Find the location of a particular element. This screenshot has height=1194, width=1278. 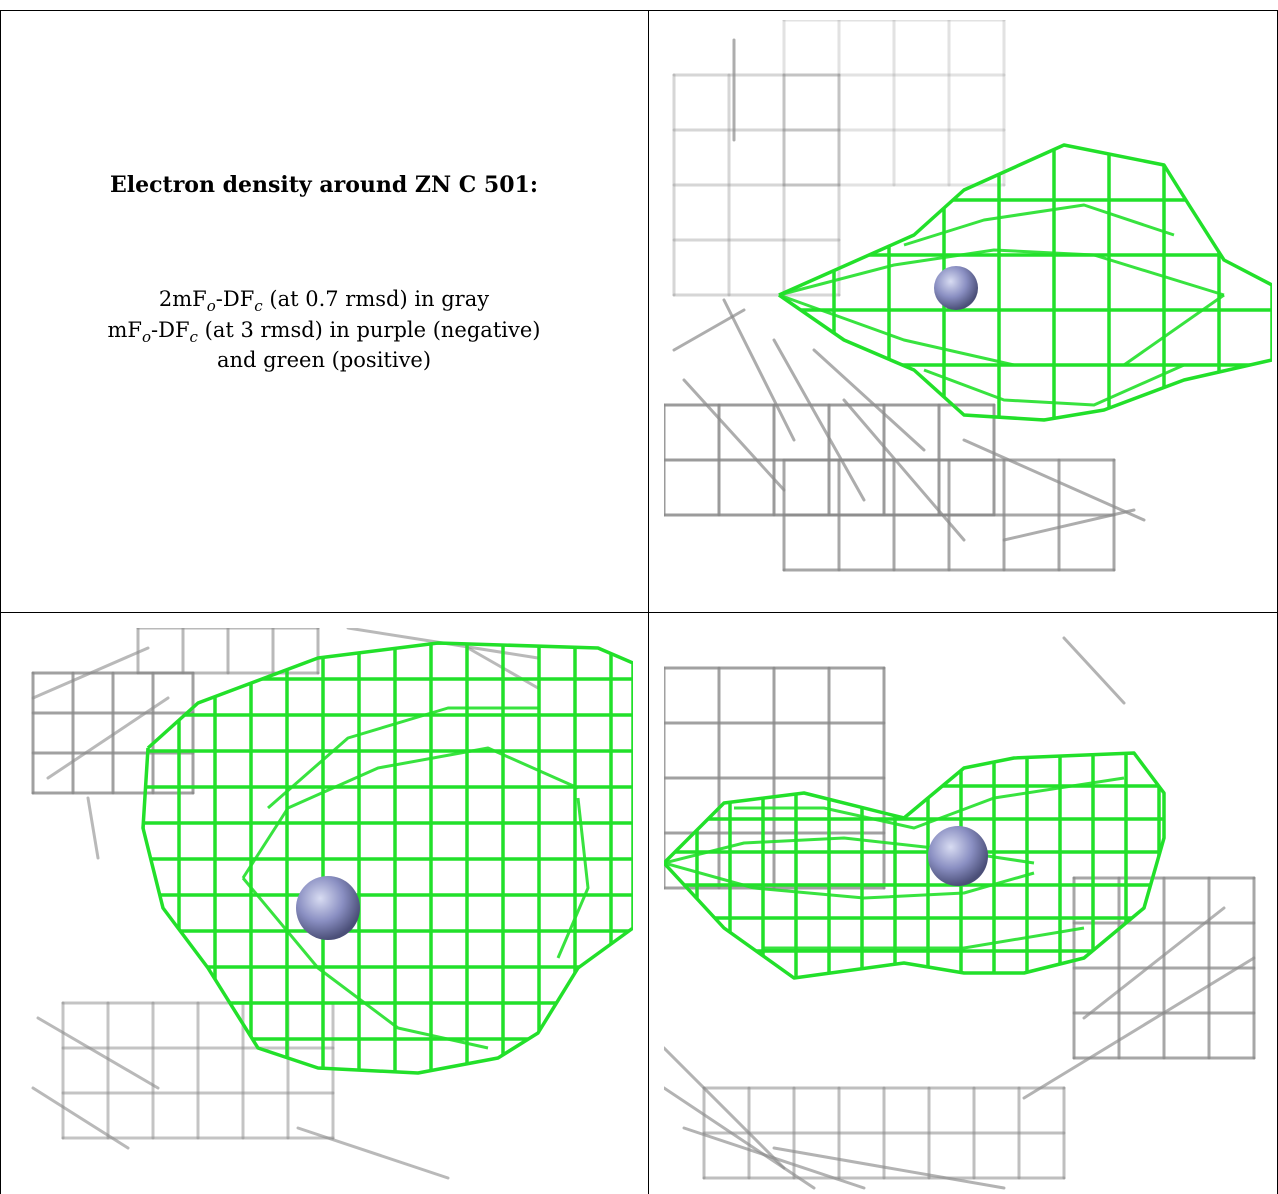

table-divider-vertical is located at coordinates (648, 602).